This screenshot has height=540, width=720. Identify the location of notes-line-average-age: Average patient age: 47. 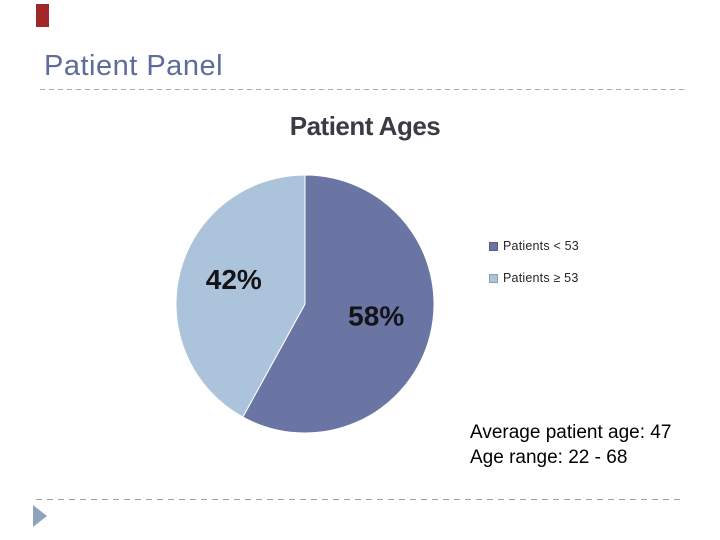
(571, 432).